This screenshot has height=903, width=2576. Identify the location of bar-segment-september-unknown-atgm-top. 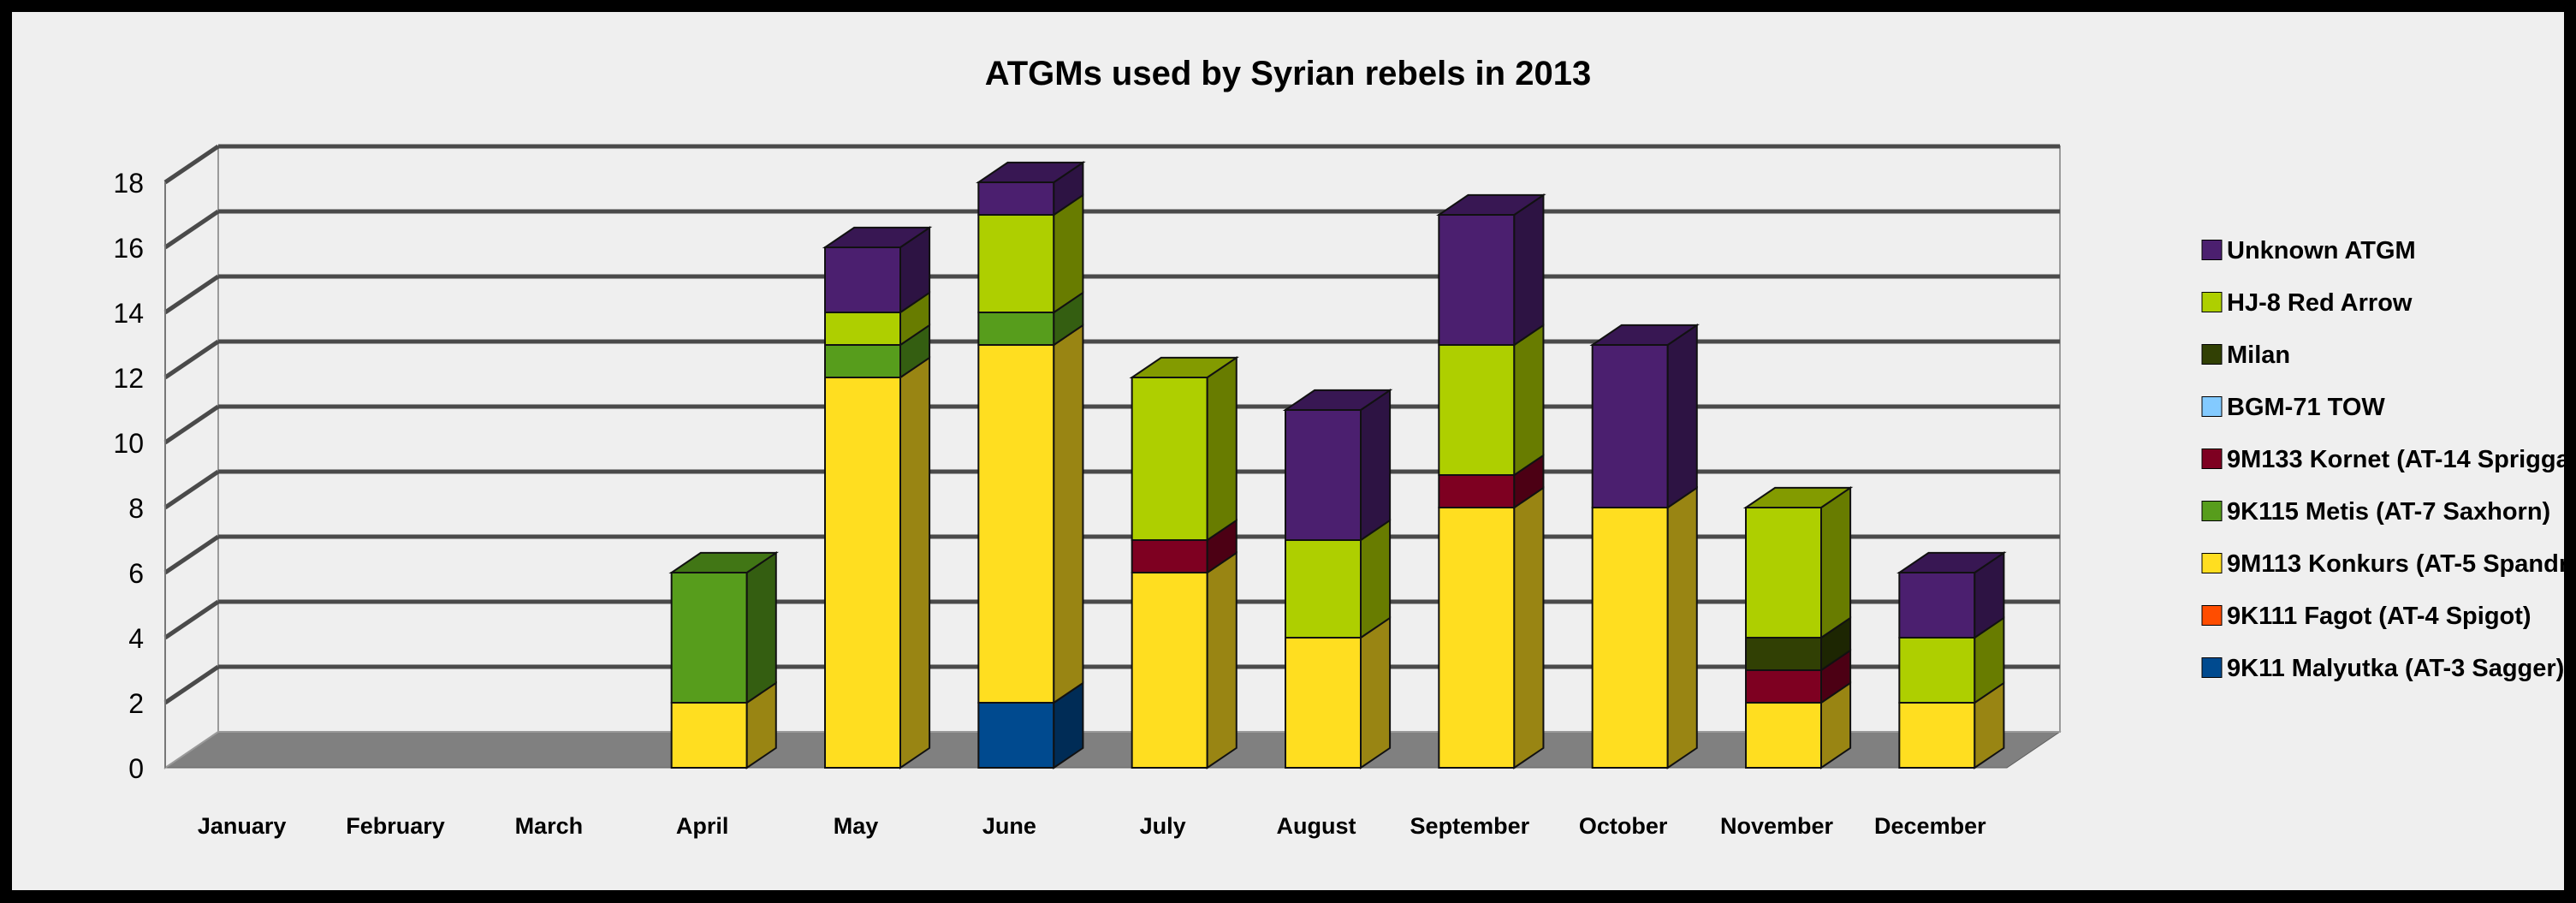
(1491, 204).